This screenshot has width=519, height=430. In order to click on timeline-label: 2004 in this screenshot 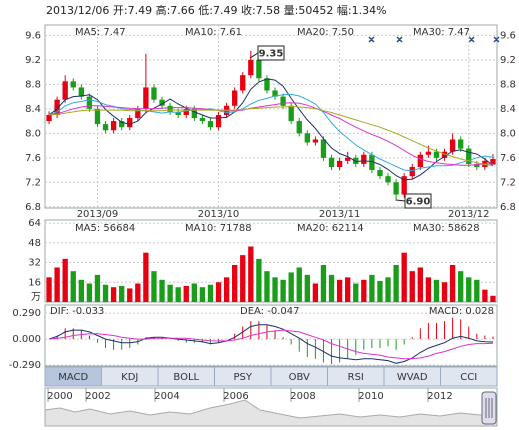, I will do `click(166, 396)`.